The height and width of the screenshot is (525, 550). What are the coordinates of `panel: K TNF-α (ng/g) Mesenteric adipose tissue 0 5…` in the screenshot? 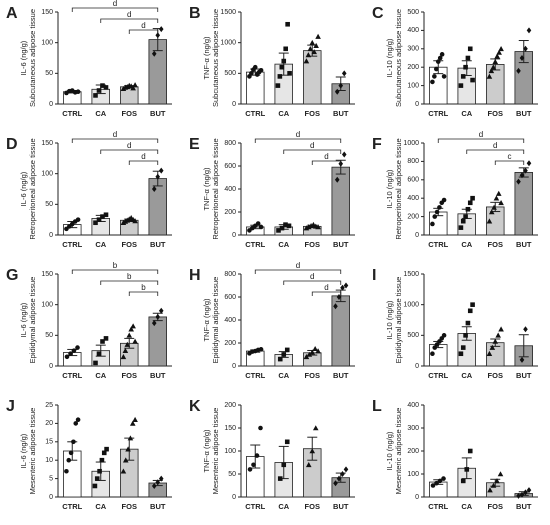 It's located at (272, 454).